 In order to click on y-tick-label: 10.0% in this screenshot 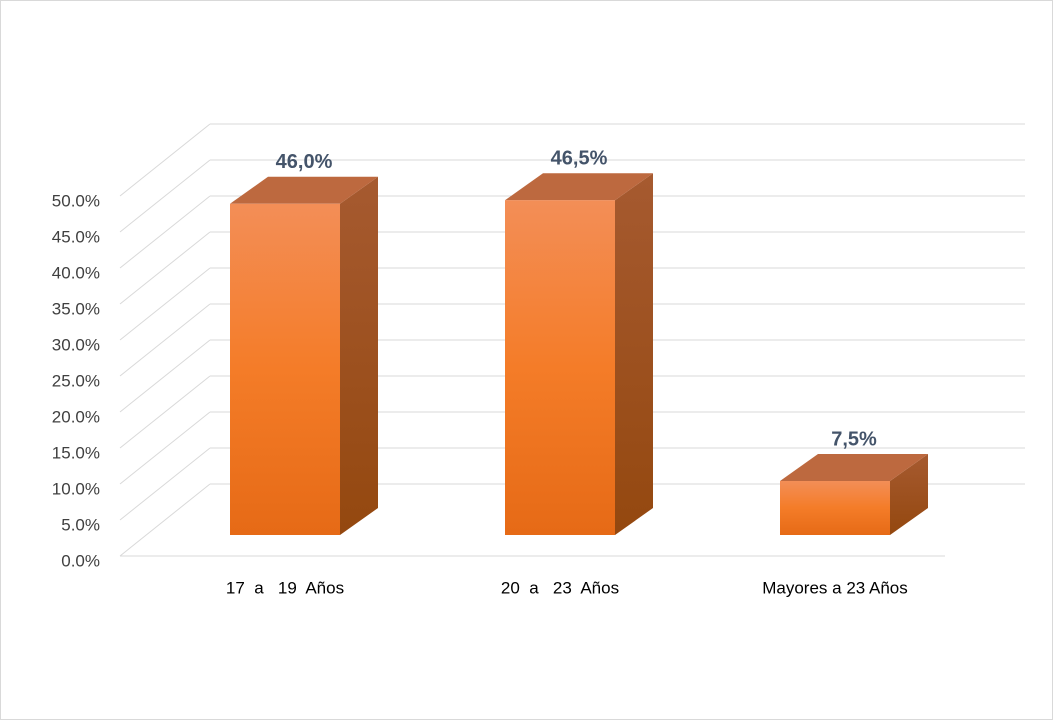, I will do `click(76, 488)`.